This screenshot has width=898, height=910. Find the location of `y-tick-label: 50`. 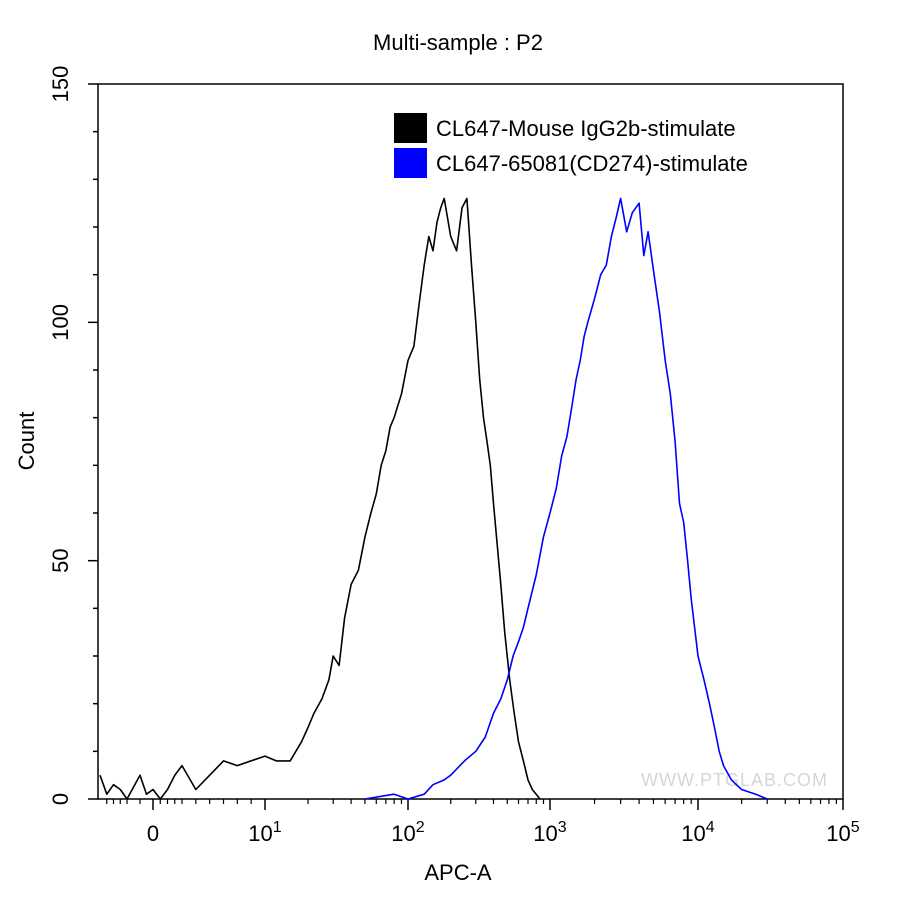

y-tick-label: 50 is located at coordinates (60, 560).